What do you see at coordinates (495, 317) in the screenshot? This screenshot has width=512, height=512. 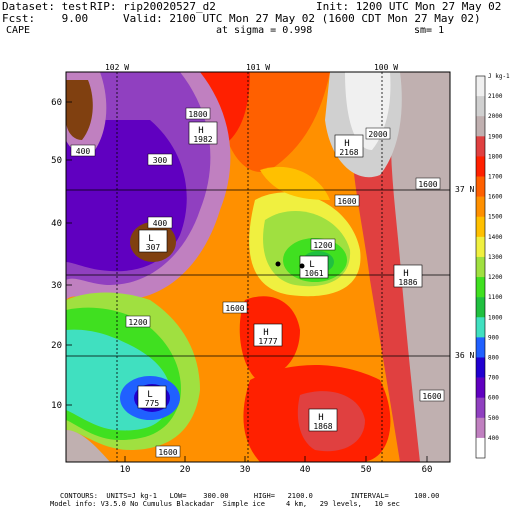 I see `colorbar-level: 1000` at bounding box center [495, 317].